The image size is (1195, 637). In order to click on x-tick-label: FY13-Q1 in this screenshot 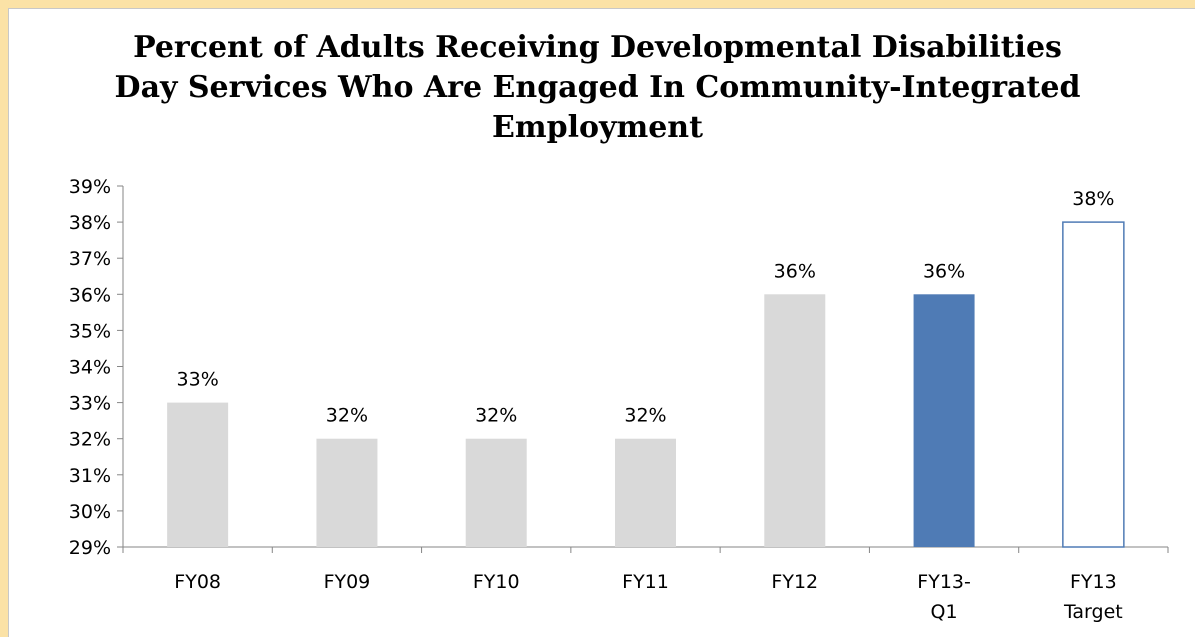, I will do `click(944, 597)`.